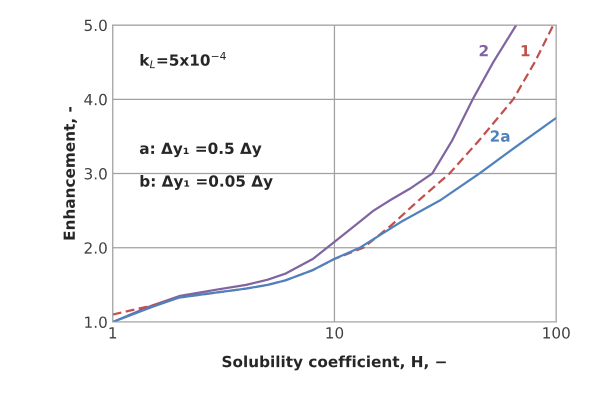 The image size is (593, 405). Describe the element at coordinates (526, 50) in the screenshot. I see `series-label: 1` at that location.